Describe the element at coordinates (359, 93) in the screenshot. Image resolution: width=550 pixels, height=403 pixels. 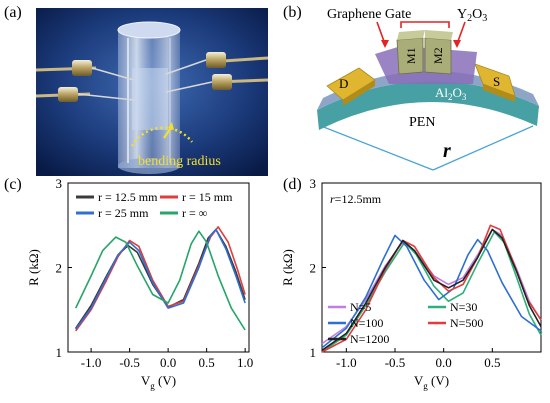
I see `drain-electrode-side` at that location.